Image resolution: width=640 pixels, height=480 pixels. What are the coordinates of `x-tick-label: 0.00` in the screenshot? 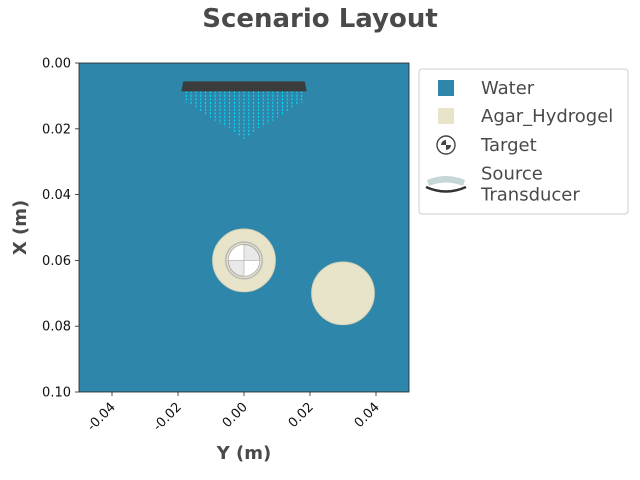 It's located at (235, 415).